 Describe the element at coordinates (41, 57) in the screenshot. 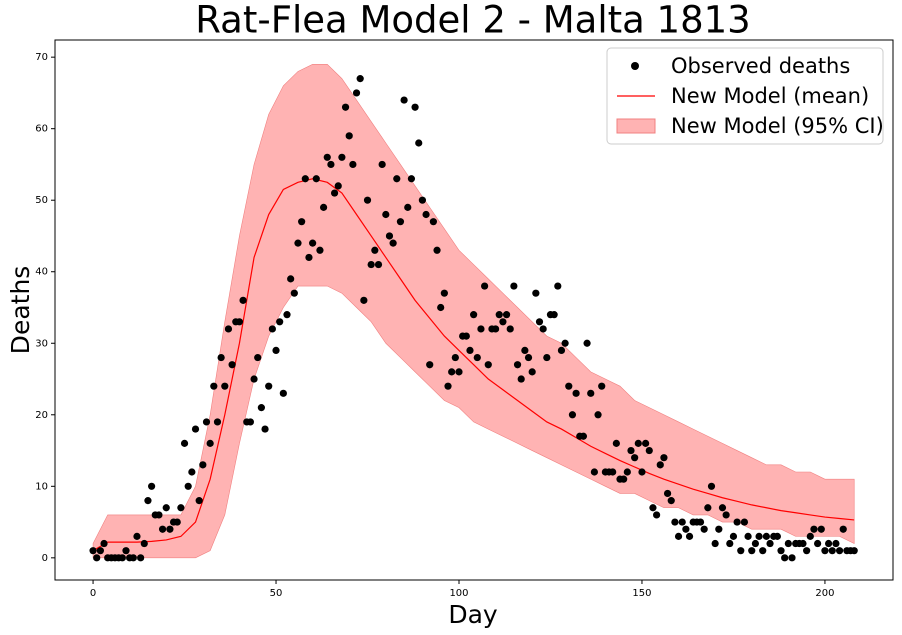

I see `y-tick-label: 70` at that location.